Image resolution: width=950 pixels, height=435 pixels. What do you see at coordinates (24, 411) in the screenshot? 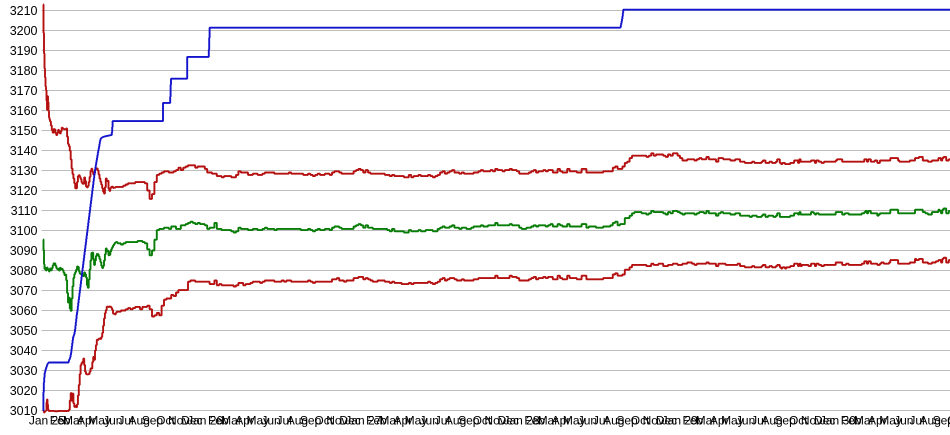
I see `svg-text: 3010` at bounding box center [24, 411].